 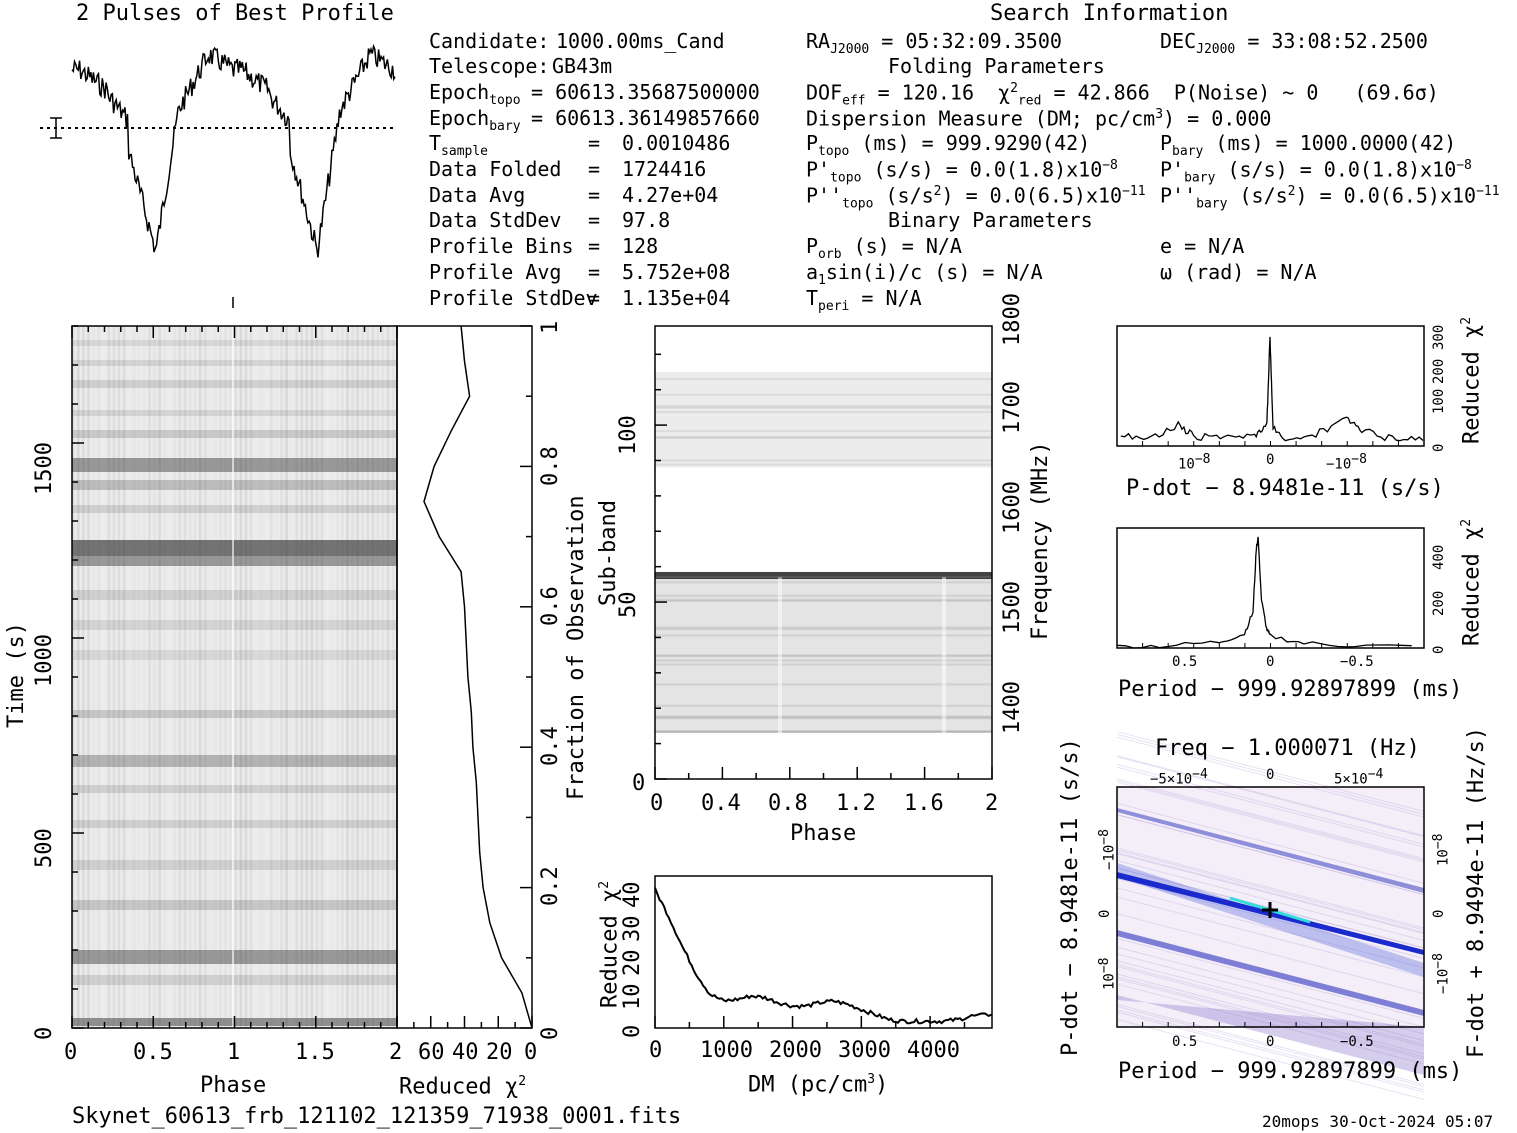 What do you see at coordinates (664, 169) in the screenshot?
I see `info-val: 1724416` at bounding box center [664, 169].